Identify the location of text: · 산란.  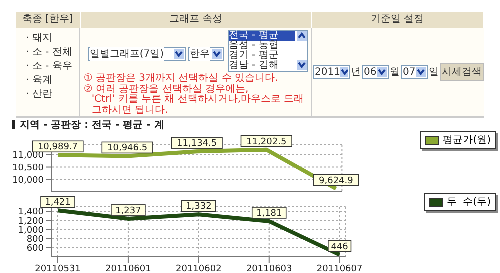
(40, 95).